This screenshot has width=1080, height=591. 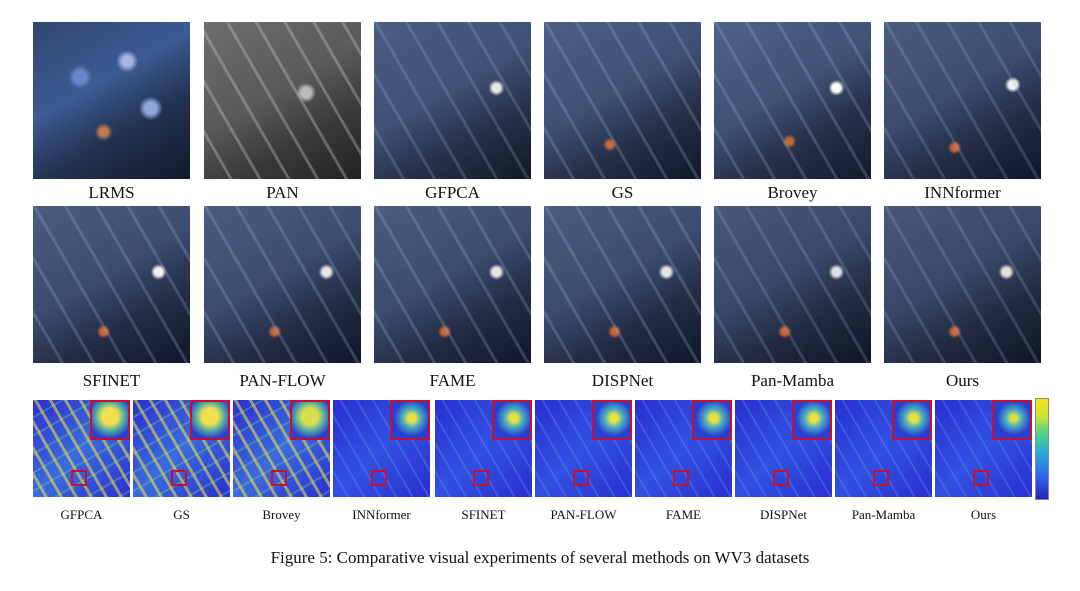 I want to click on error-map-sfinet, so click(x=483, y=448).